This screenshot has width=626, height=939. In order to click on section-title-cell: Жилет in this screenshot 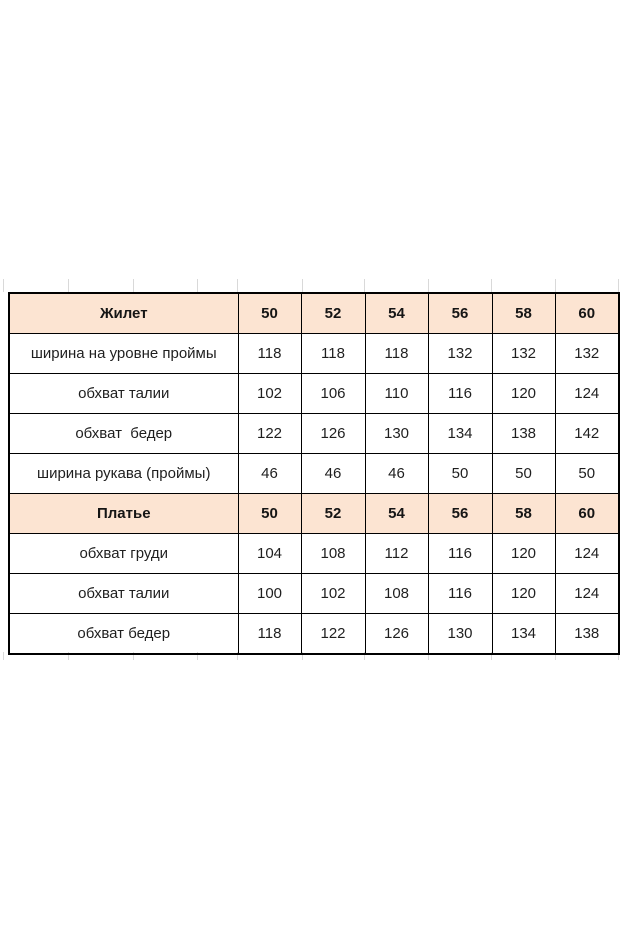, I will do `click(123, 313)`.